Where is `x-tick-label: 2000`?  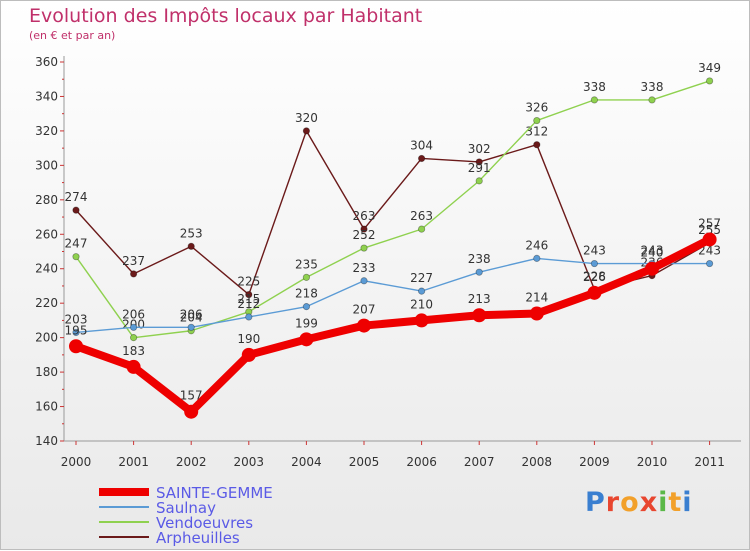
x-tick-label: 2000 is located at coordinates (76, 462).